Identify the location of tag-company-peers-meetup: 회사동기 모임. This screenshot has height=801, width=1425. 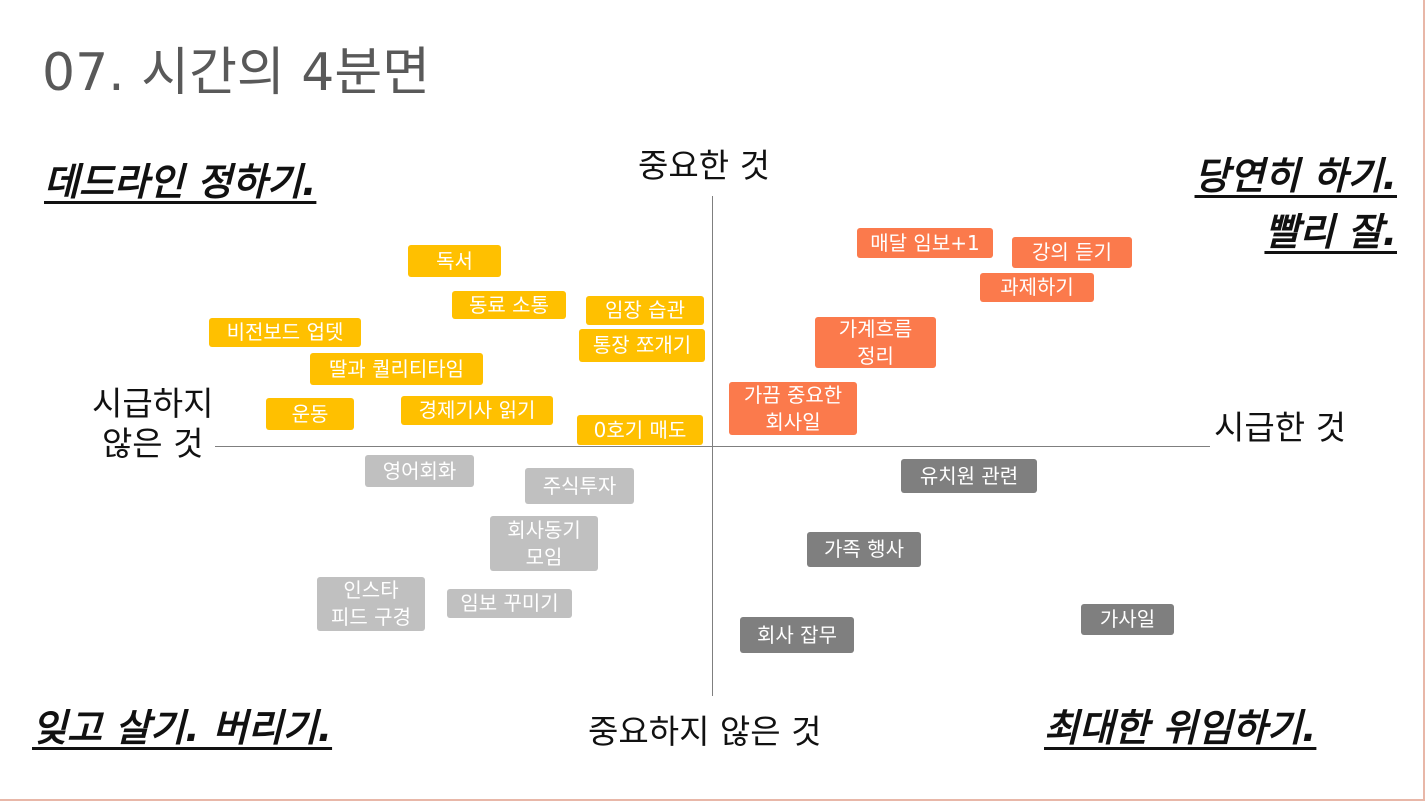
(544, 543).